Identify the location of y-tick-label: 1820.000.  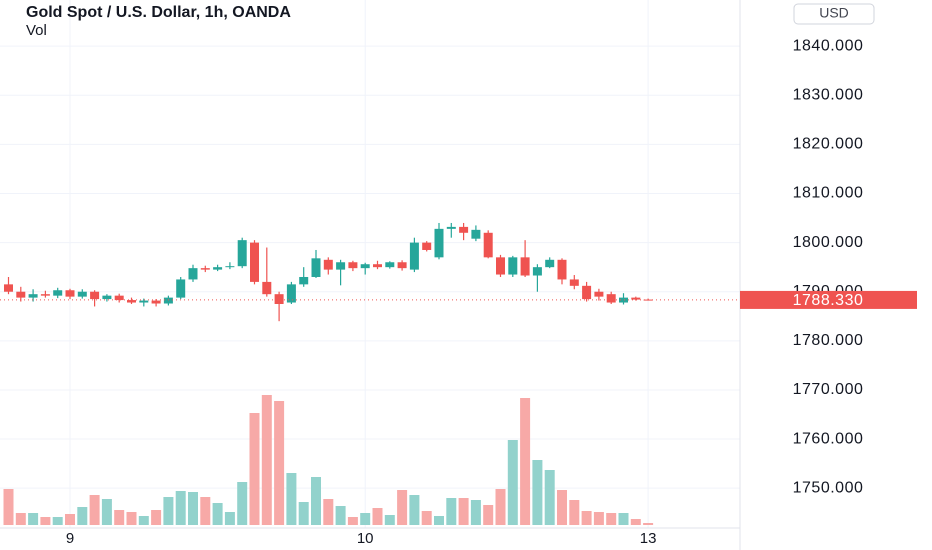
(828, 144).